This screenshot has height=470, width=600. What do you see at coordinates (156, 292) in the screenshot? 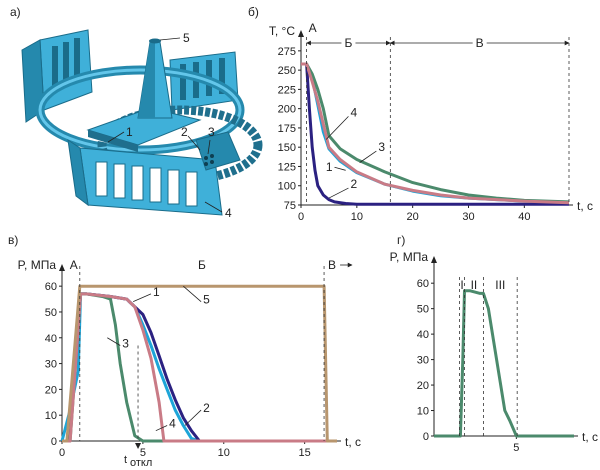
I see `series-callout: 1` at bounding box center [156, 292].